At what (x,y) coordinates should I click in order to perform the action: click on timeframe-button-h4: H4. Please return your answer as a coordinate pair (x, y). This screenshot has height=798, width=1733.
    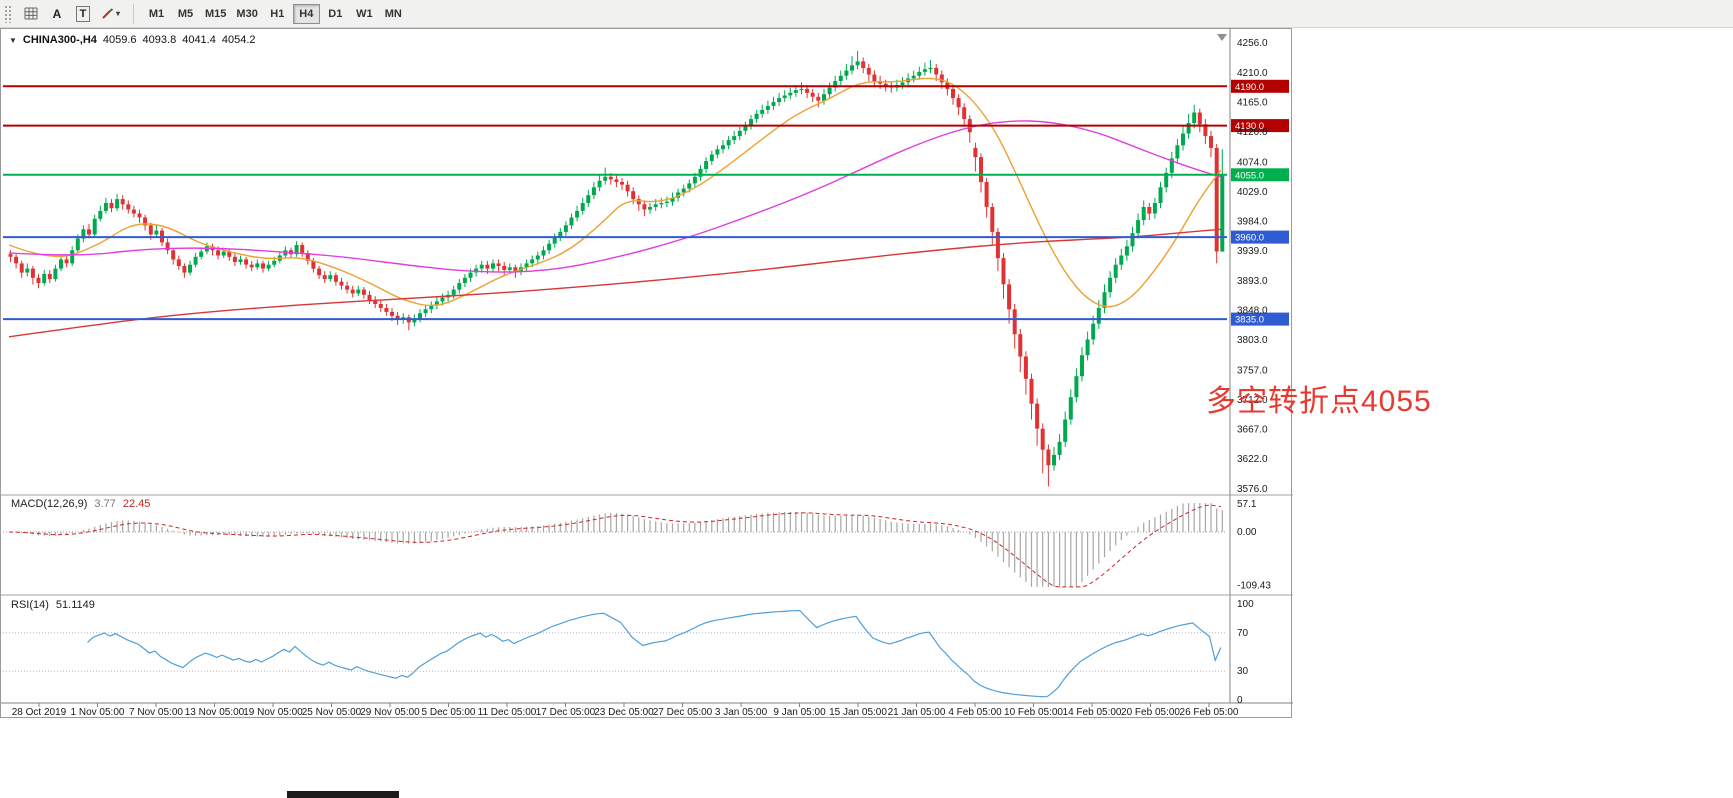
    Looking at the image, I should click on (306, 13).